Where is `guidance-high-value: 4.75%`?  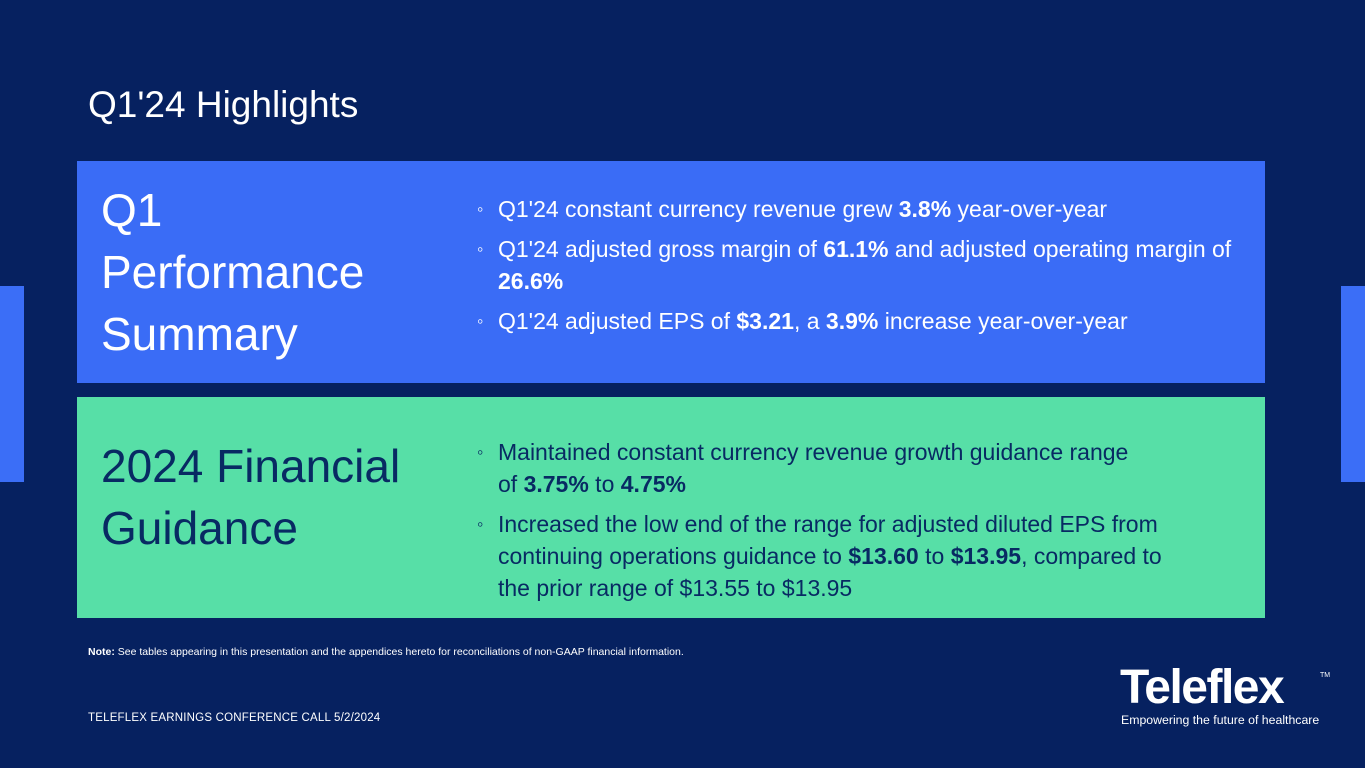
guidance-high-value: 4.75% is located at coordinates (653, 484).